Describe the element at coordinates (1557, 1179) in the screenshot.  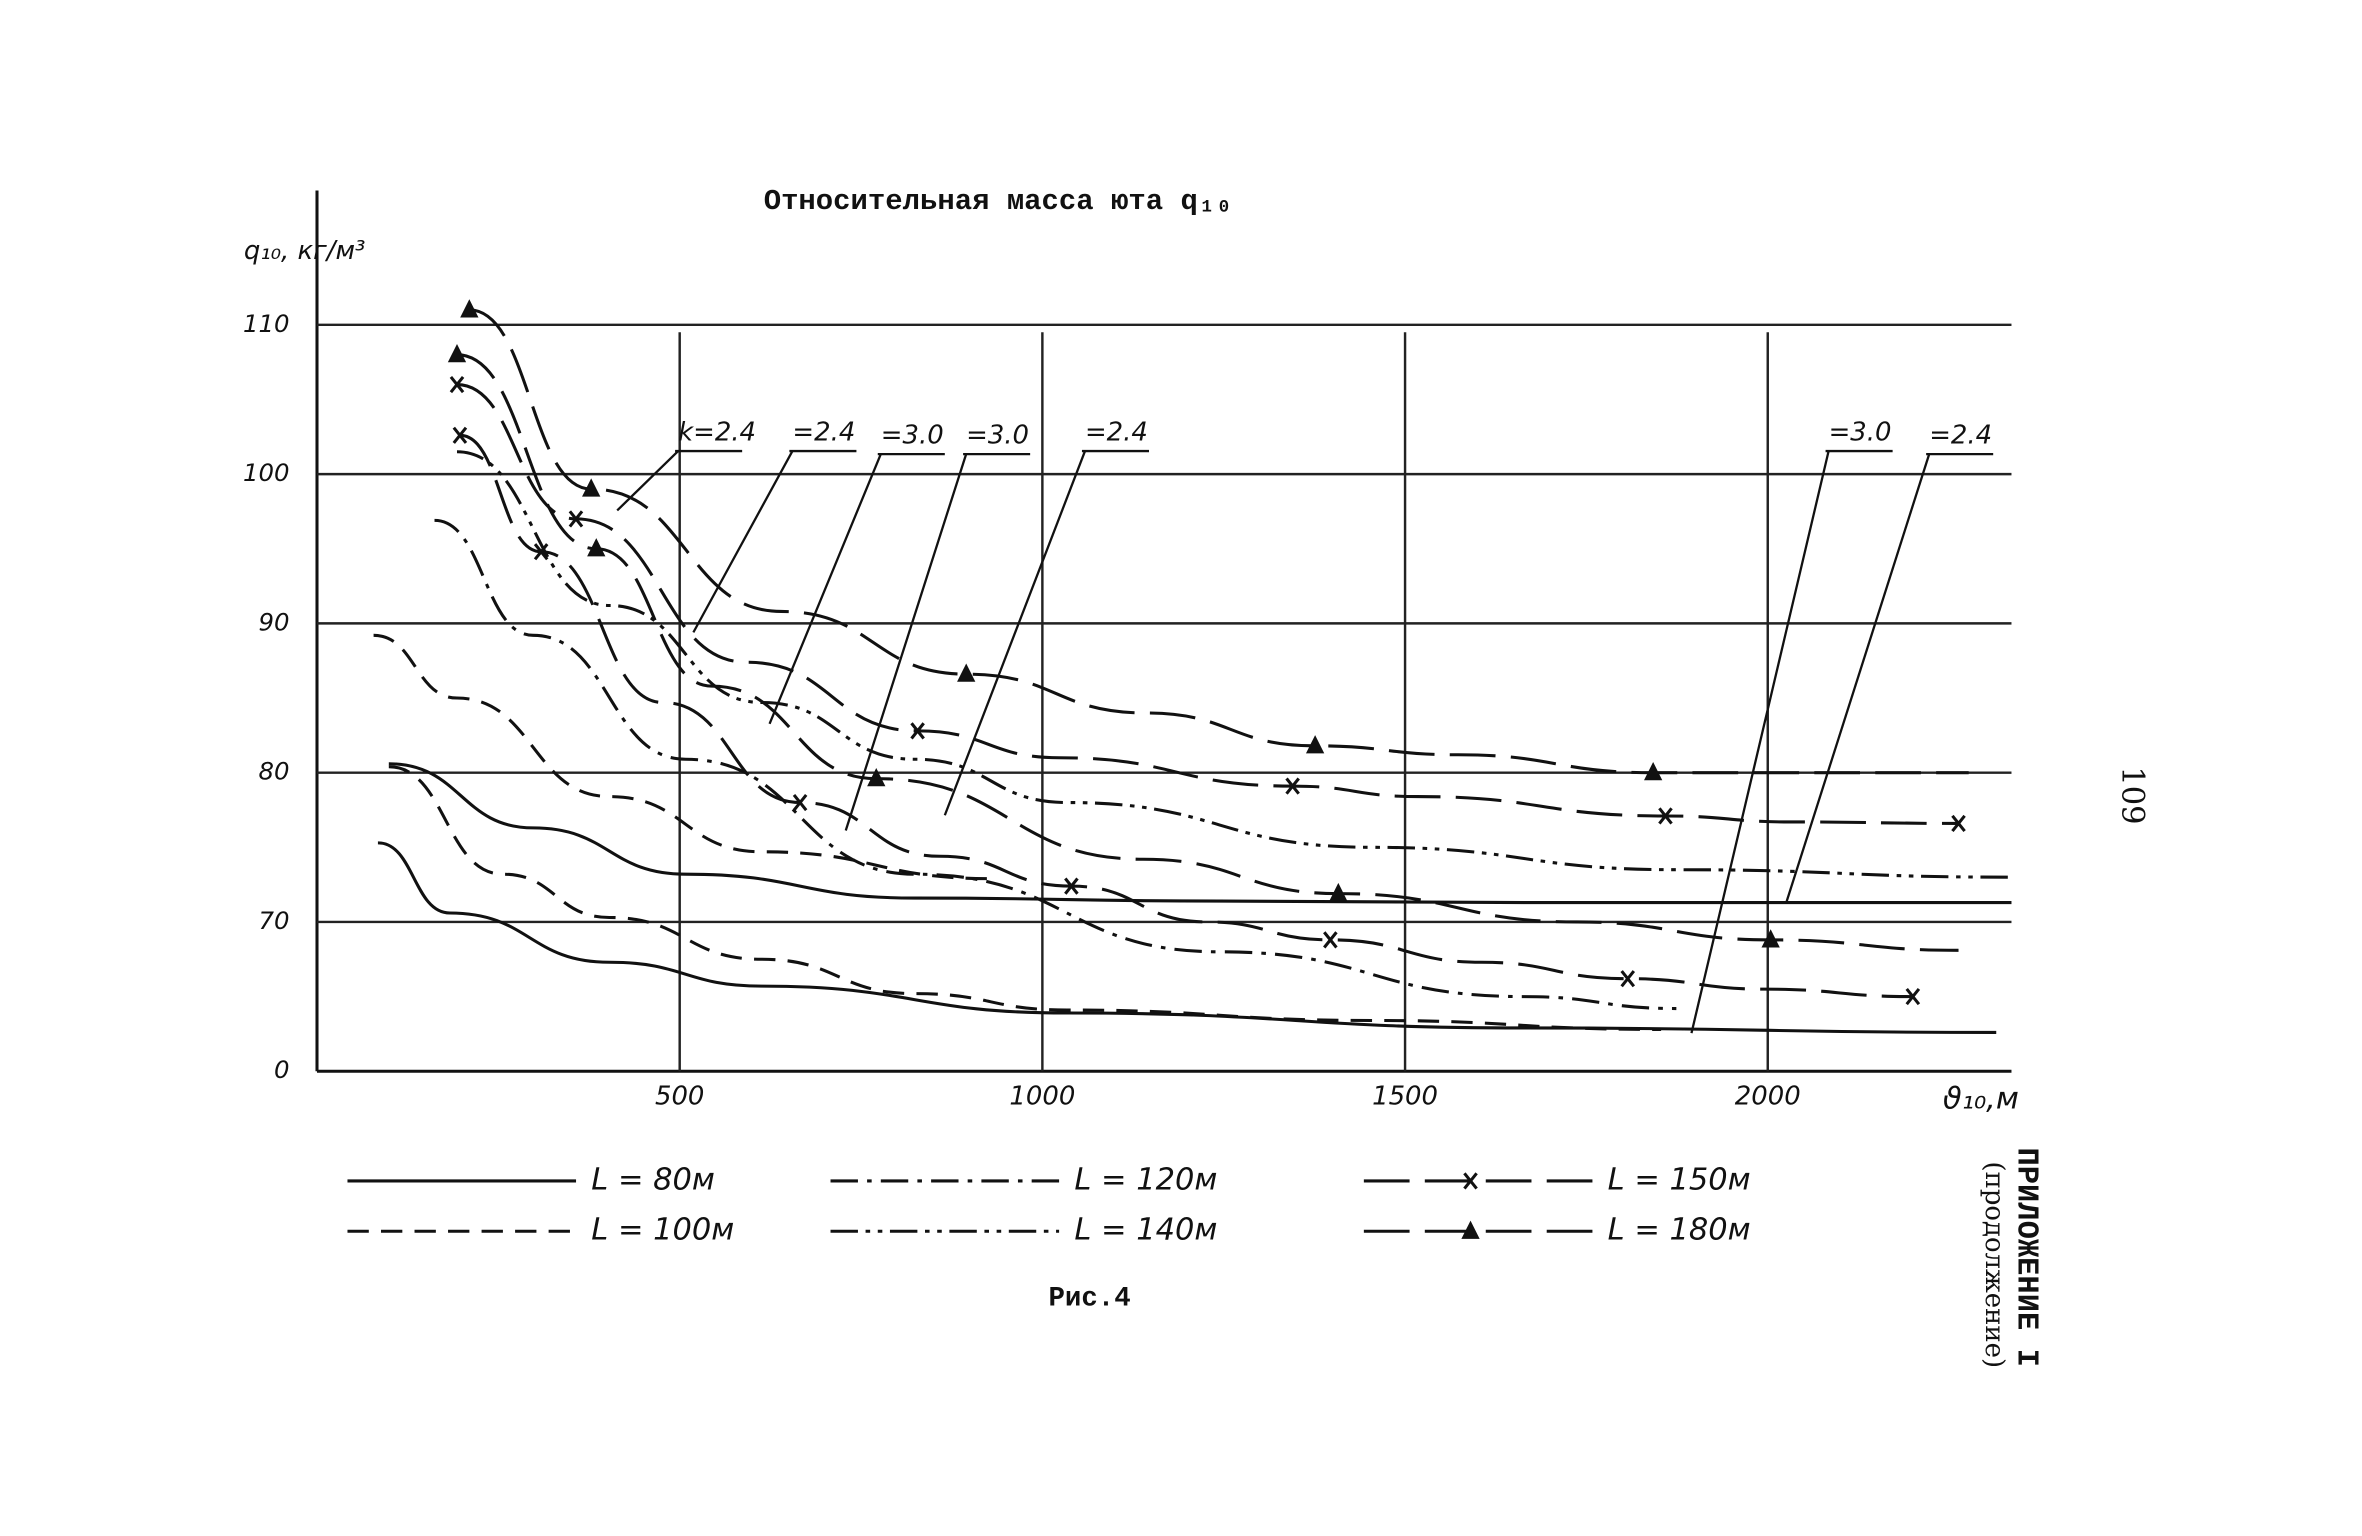
I see `legend-entry: L = 150м` at that location.